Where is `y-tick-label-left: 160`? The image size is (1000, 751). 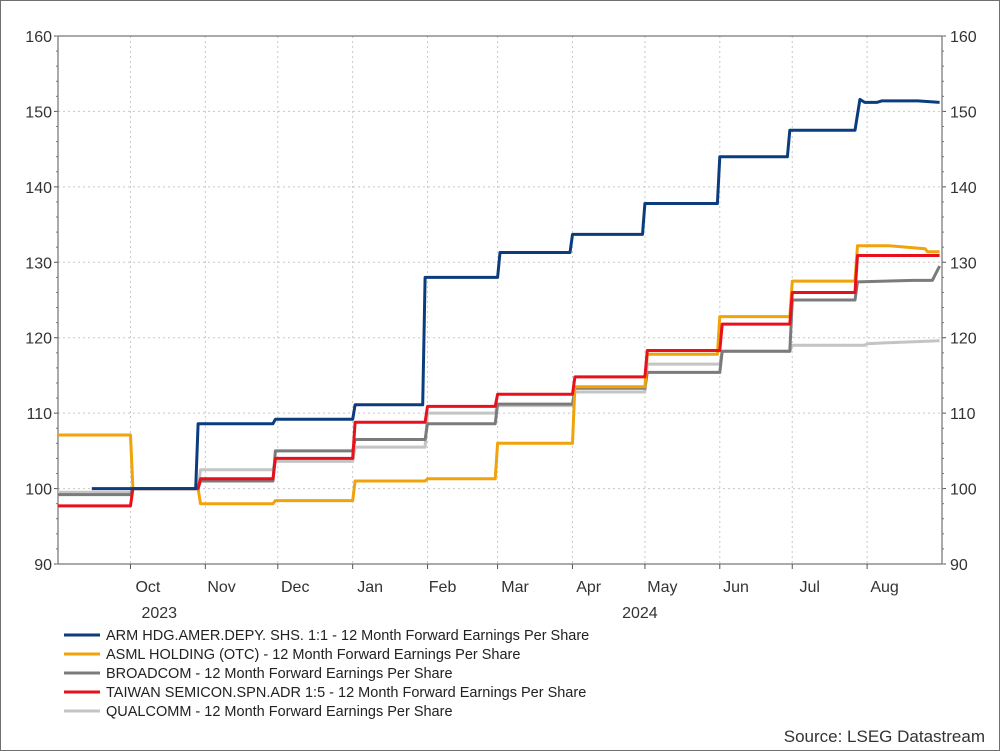
y-tick-label-left: 160 is located at coordinates (38, 37).